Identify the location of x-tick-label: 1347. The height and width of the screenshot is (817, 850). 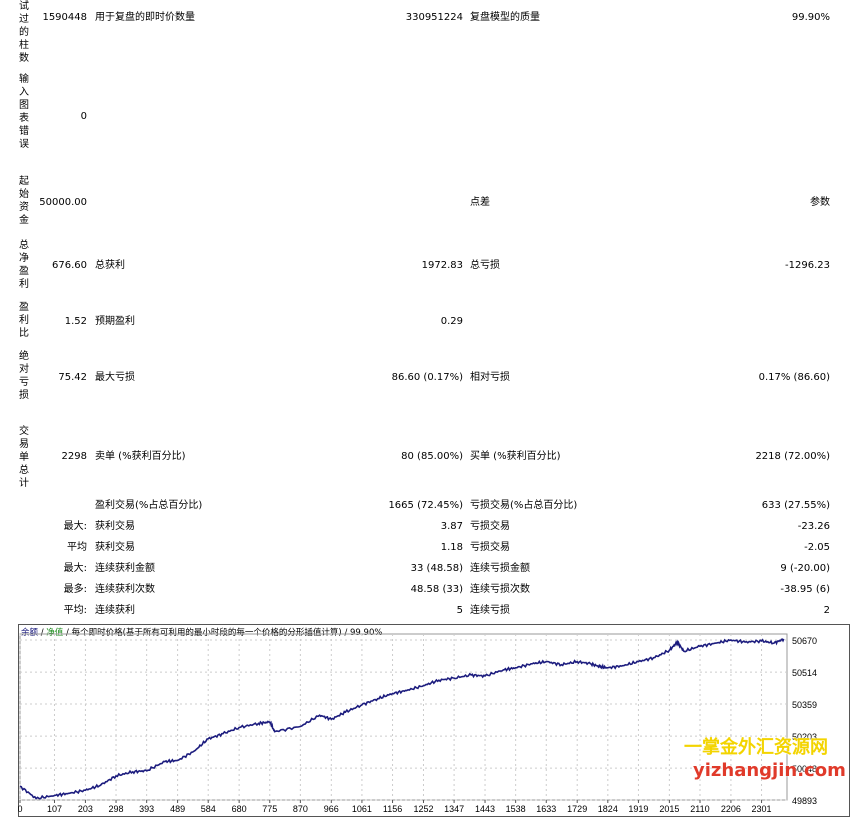
(454, 809).